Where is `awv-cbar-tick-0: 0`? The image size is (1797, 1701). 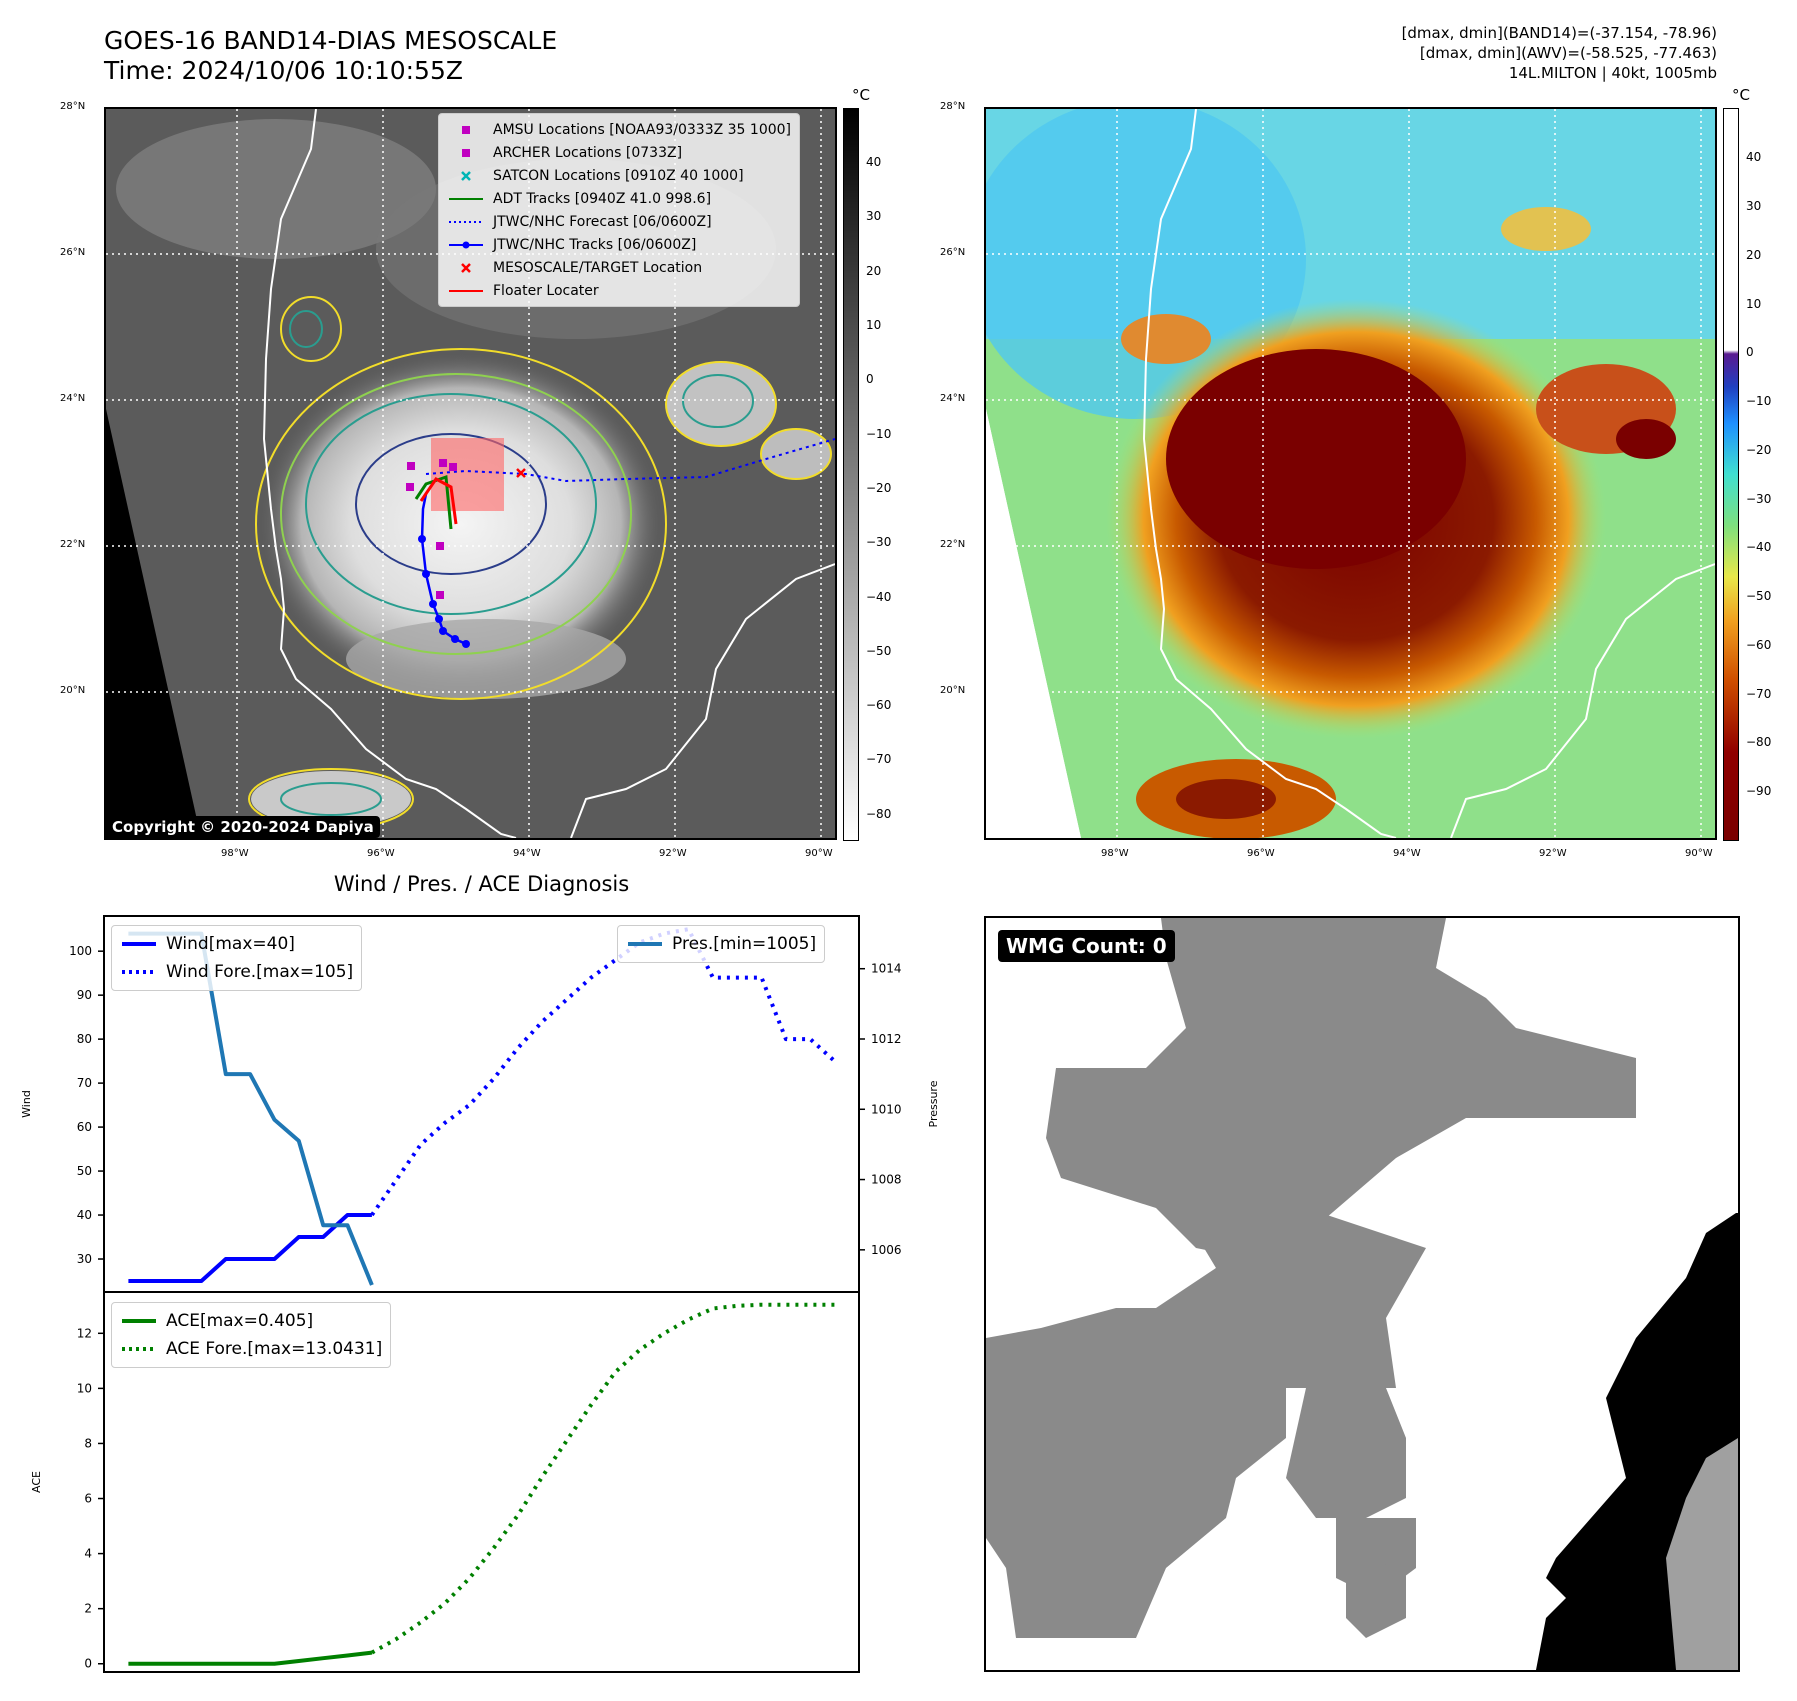
awv-cbar-tick-0: 0 is located at coordinates (1750, 352).